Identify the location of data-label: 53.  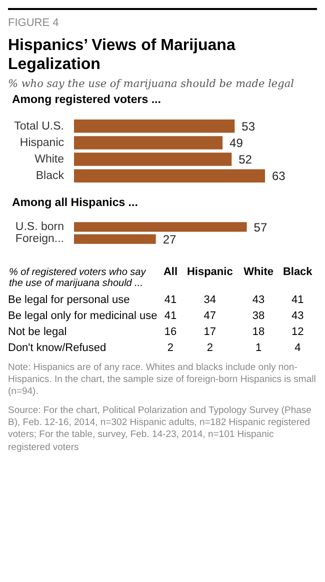
(249, 126).